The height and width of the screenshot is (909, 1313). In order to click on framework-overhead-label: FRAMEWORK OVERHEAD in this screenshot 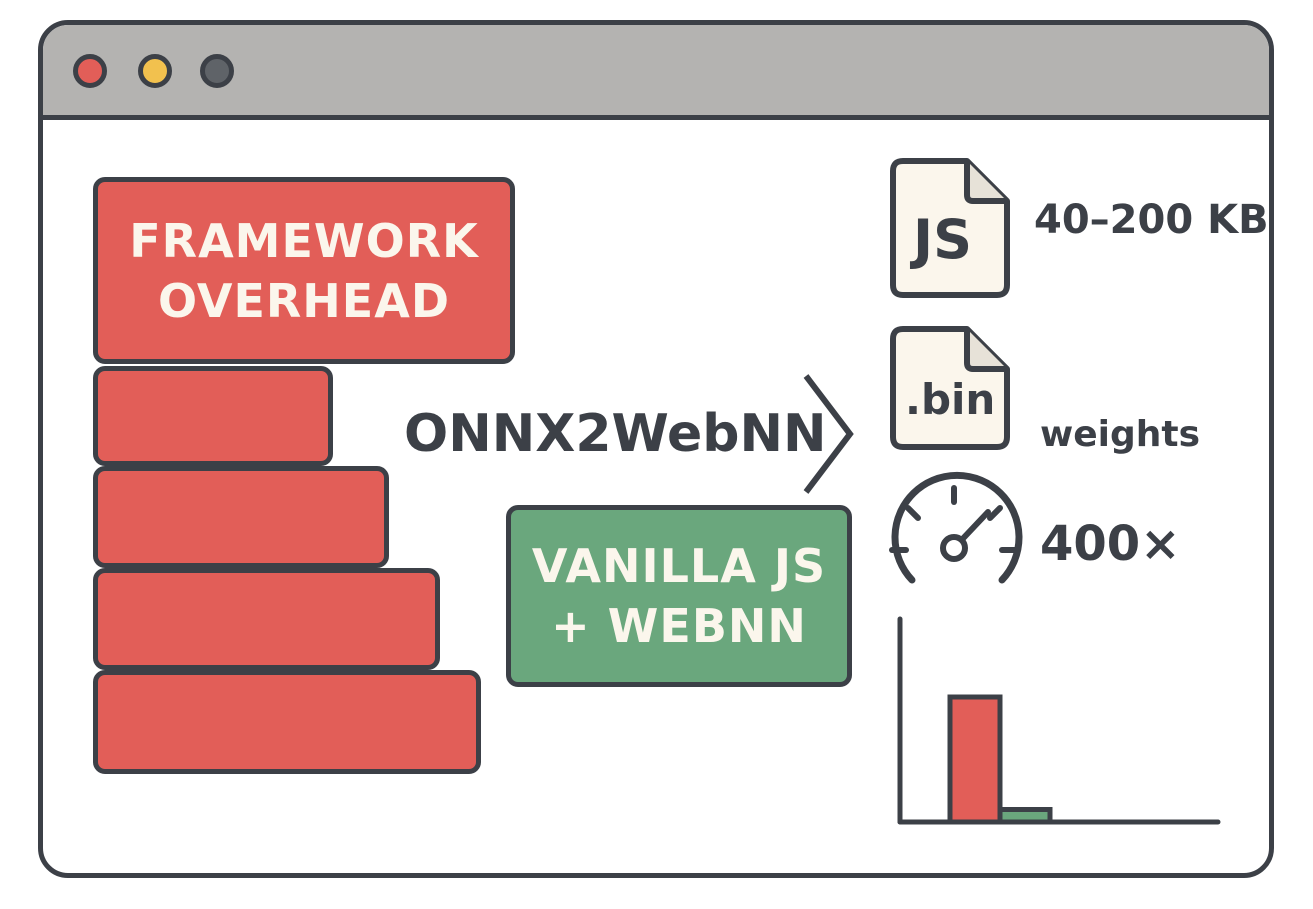, I will do `click(304, 270)`.